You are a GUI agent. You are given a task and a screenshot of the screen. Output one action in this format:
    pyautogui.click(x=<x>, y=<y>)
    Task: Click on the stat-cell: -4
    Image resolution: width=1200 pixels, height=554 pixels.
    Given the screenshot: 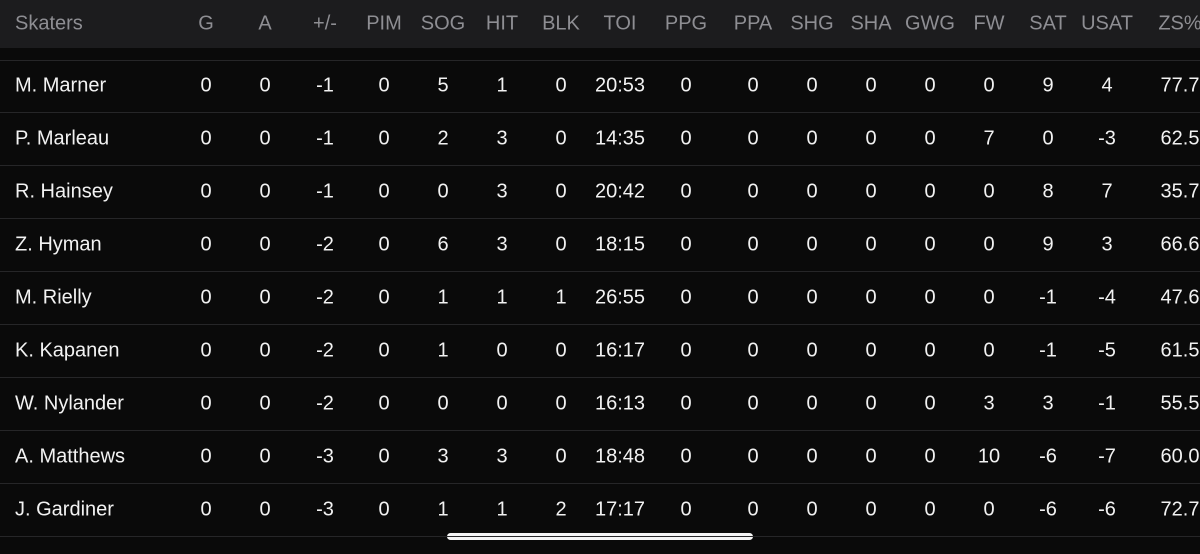 What is the action you would take?
    pyautogui.click(x=1107, y=297)
    